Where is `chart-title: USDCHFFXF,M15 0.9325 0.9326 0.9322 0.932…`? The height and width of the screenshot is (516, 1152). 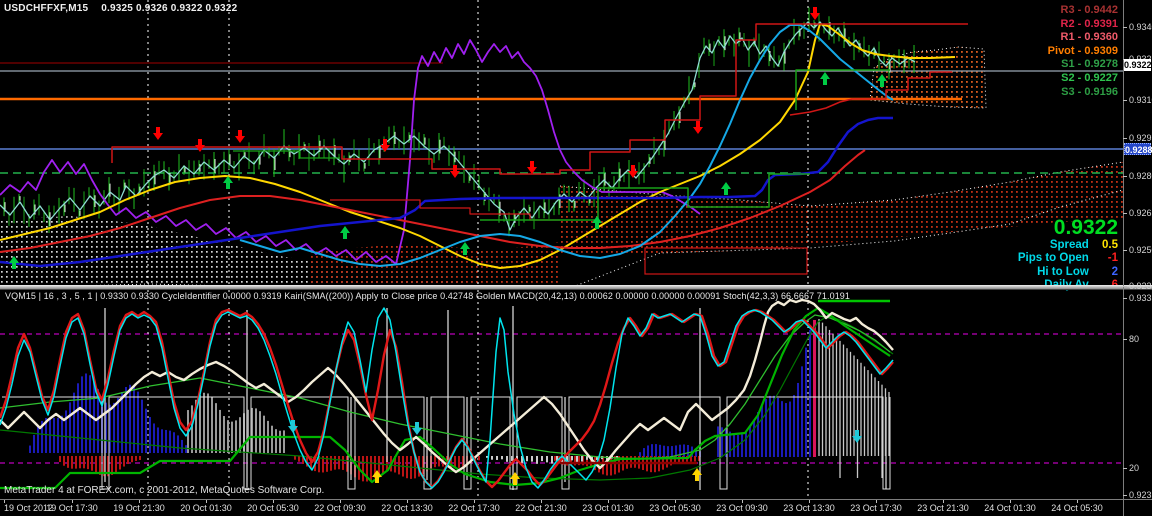
chart-title: USDCHFFXF,M15 0.9325 0.9326 0.9322 0.932… is located at coordinates (120, 8).